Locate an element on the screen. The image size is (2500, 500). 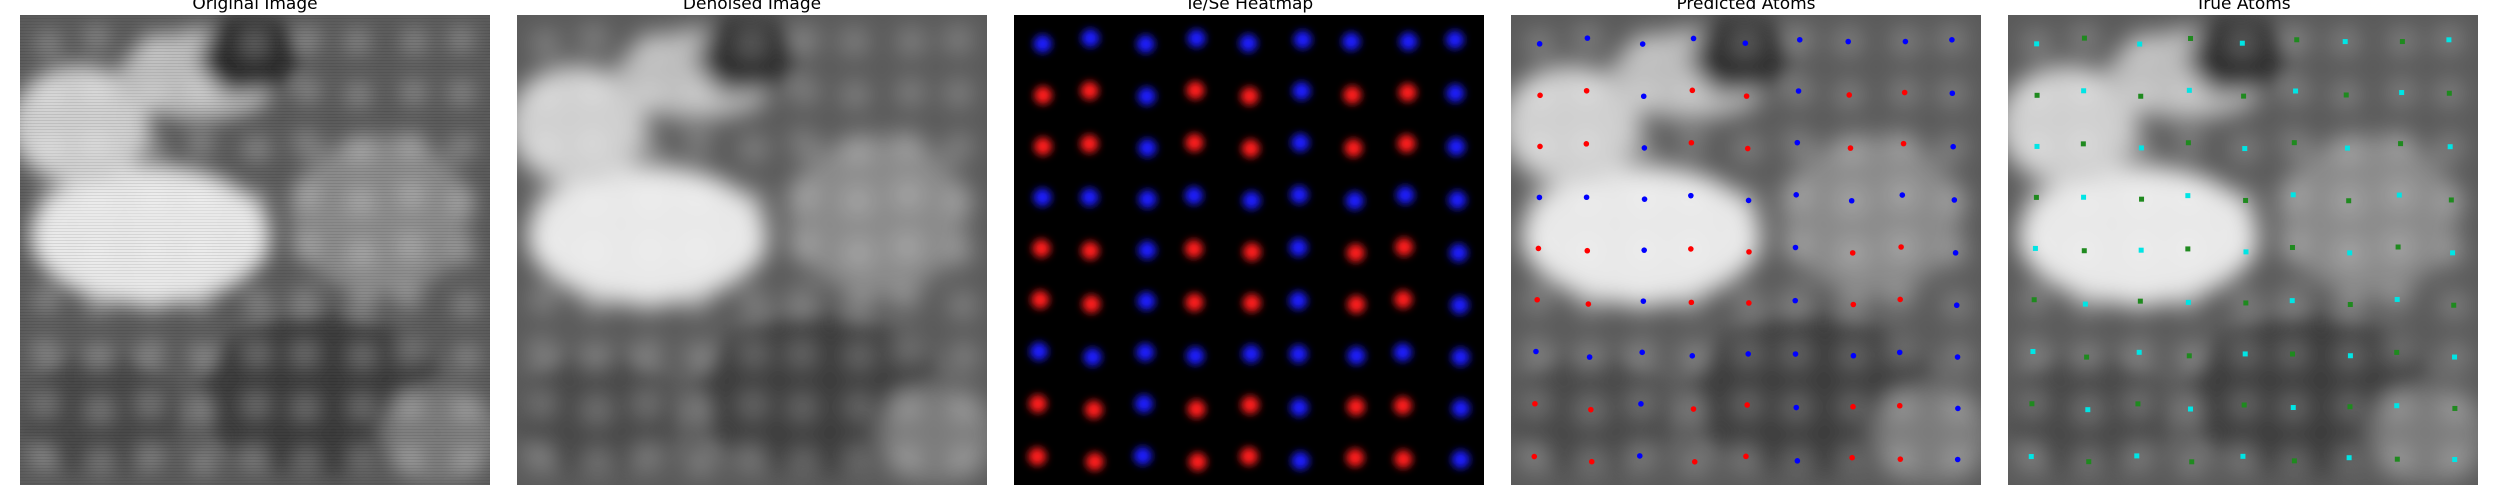
panel-title: Predicted Atoms is located at coordinates (1746, 7).